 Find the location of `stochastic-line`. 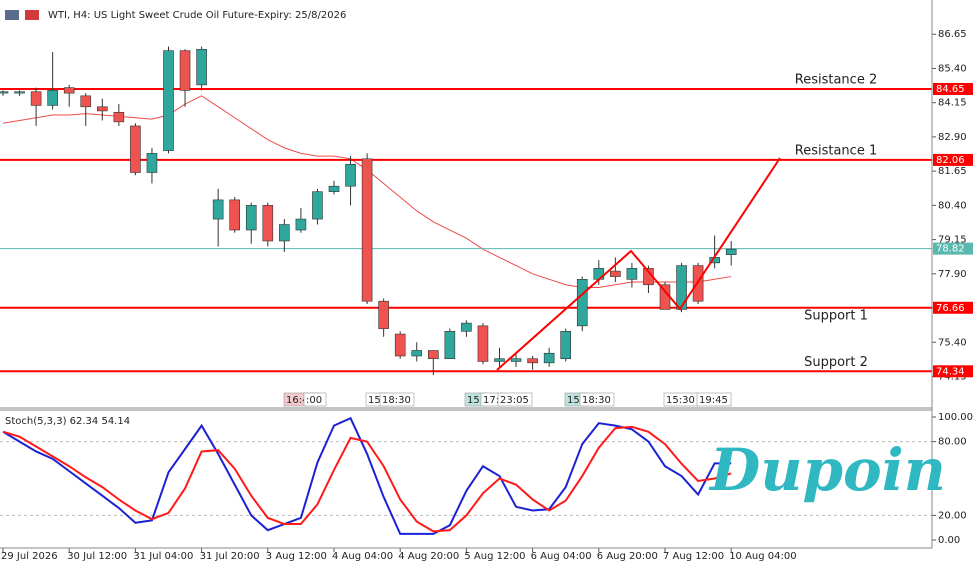

stochastic-line is located at coordinates (367, 479).